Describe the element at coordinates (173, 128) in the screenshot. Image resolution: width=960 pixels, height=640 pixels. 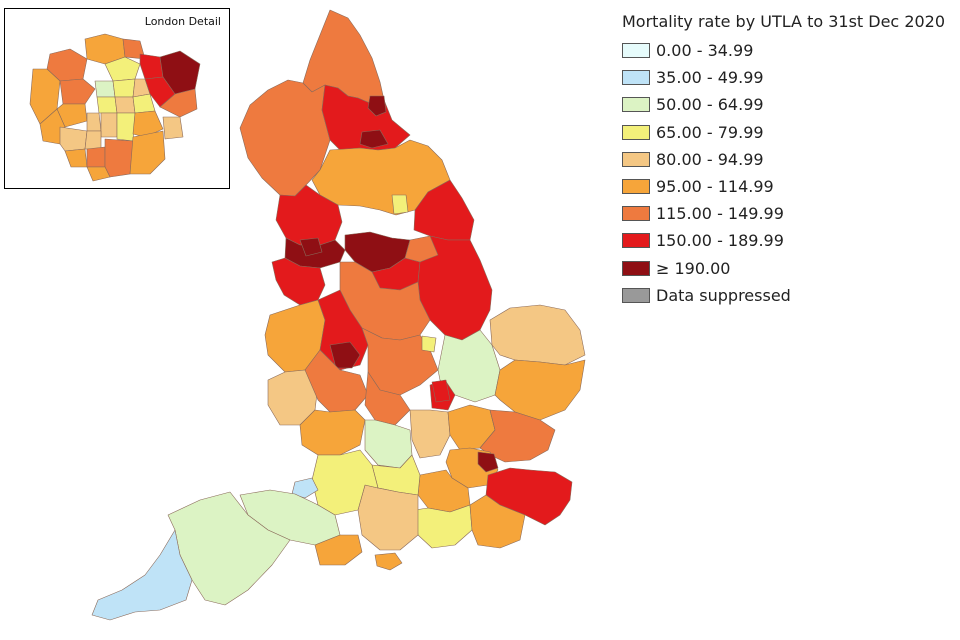
I see `inset-bexley` at that location.